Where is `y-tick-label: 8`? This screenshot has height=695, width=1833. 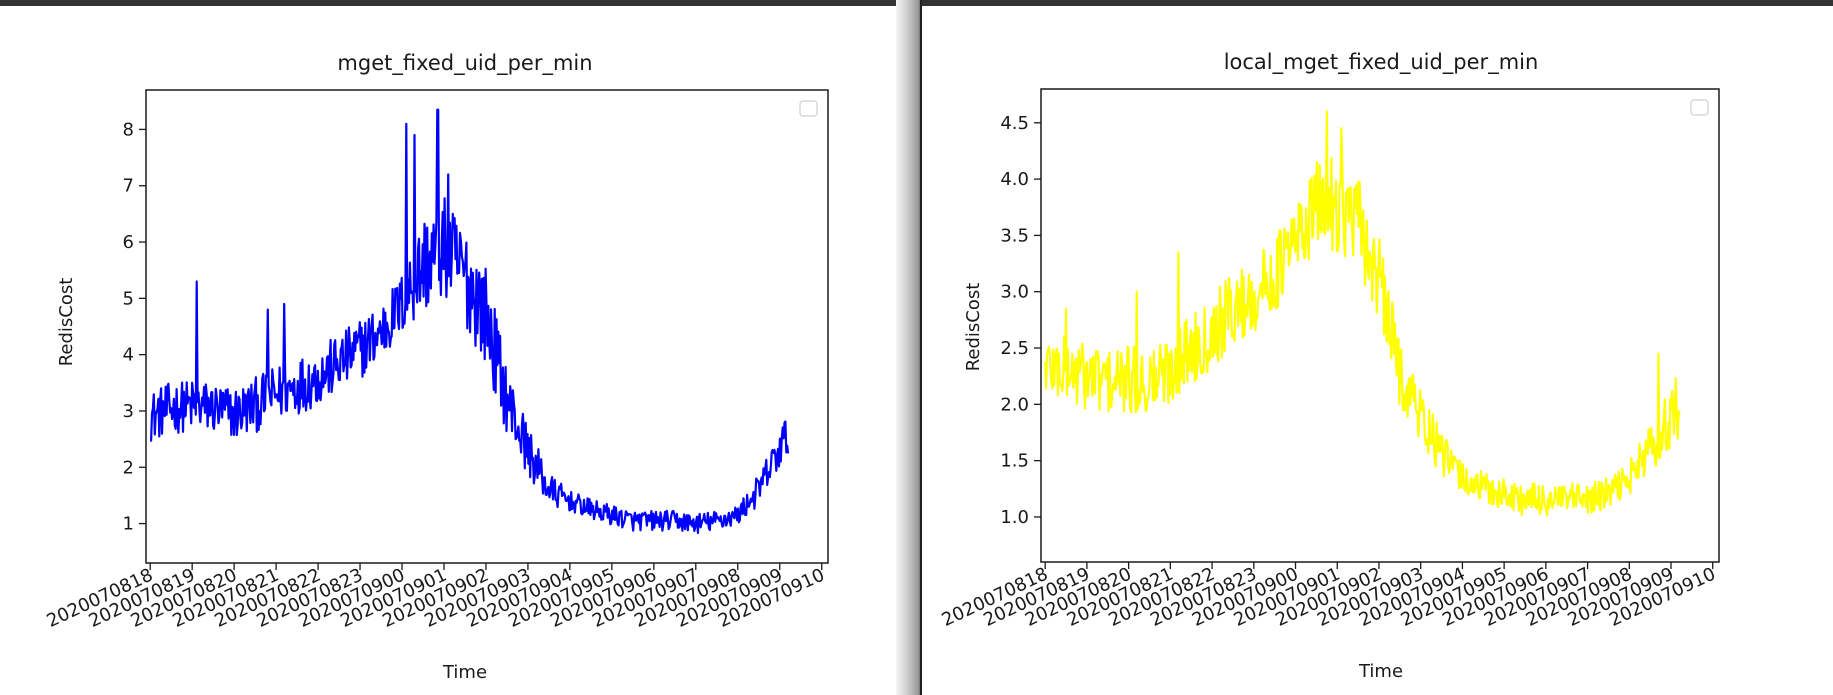 y-tick-label: 8 is located at coordinates (128, 129).